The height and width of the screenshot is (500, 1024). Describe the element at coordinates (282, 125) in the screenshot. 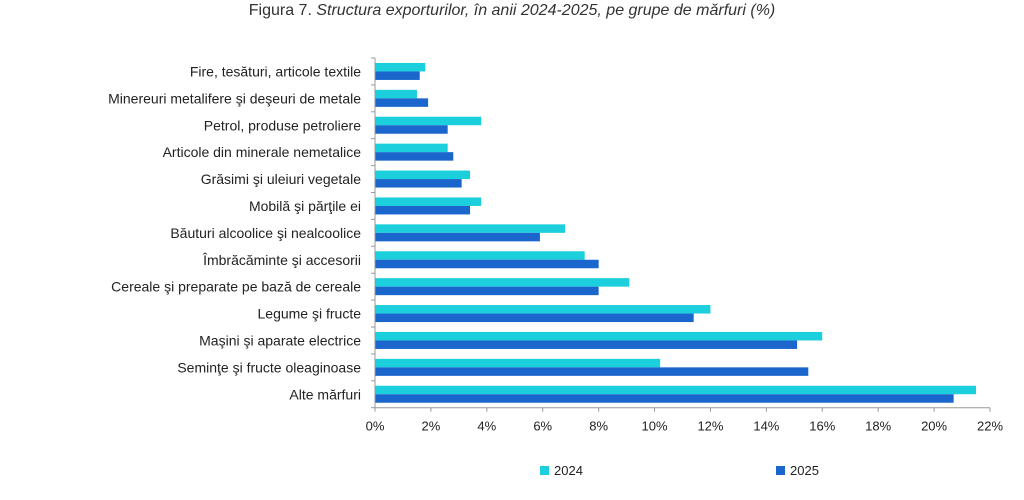

I see `category-label: Petrol, produse petroliere` at that location.